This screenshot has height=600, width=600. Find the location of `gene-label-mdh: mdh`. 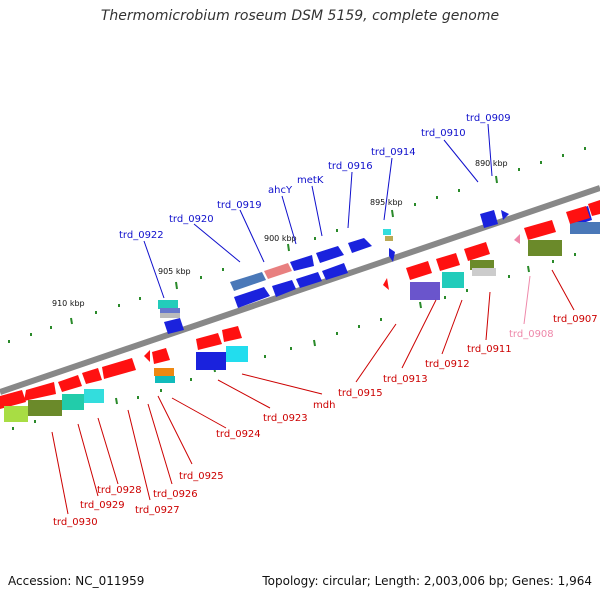

gene-label-mdh: mdh is located at coordinates (324, 405).